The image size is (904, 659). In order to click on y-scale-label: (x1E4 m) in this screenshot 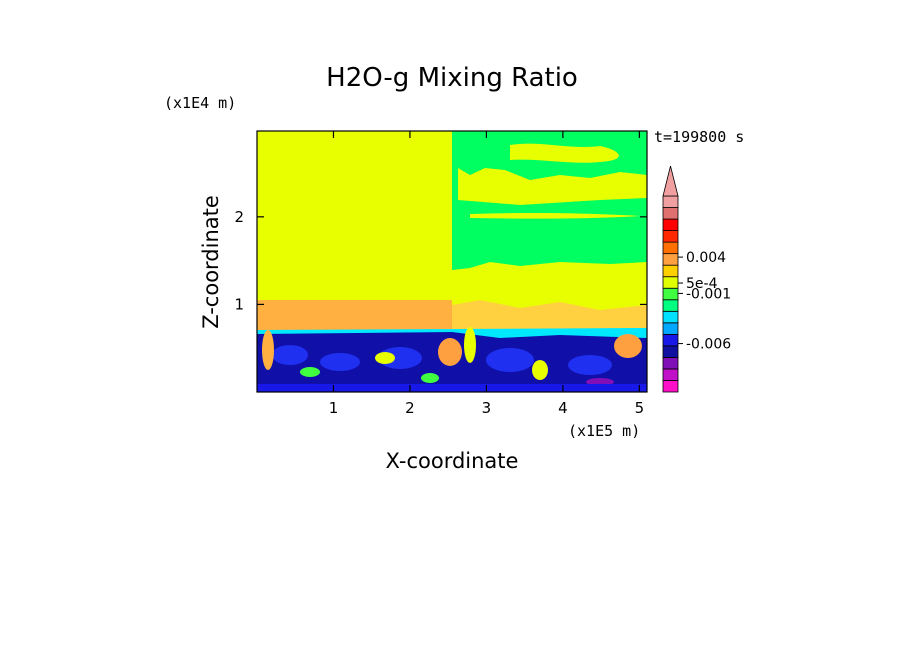, I will do `click(200, 103)`.